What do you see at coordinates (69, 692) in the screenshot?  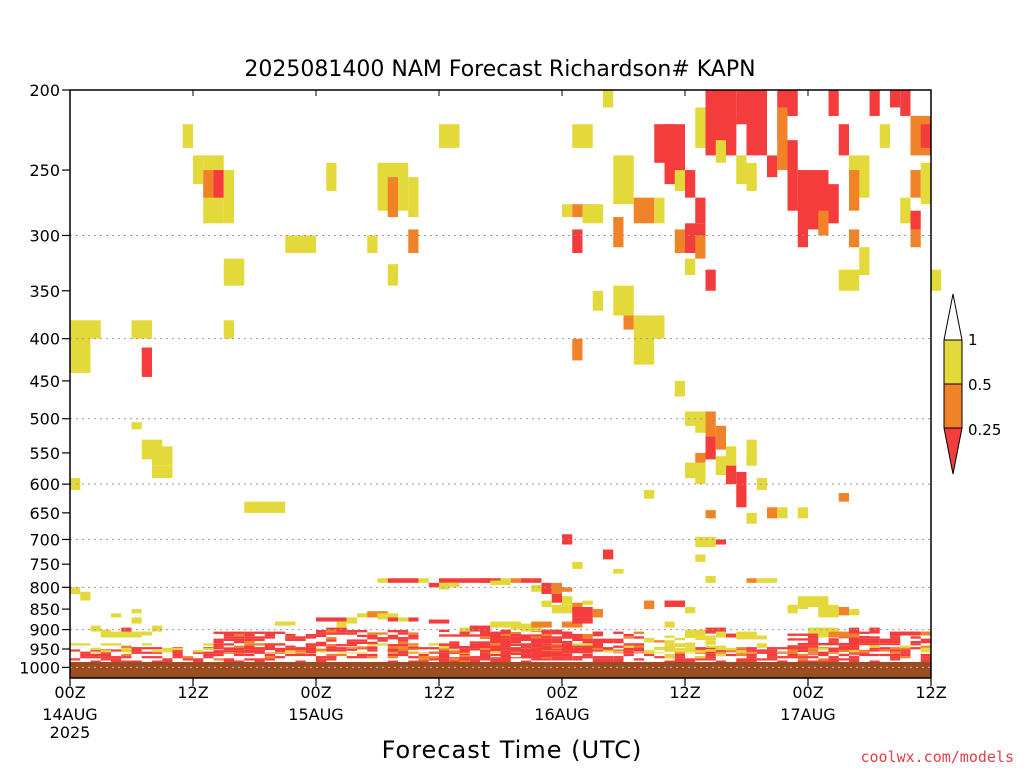 I see `x-tick-label: 00Z` at bounding box center [69, 692].